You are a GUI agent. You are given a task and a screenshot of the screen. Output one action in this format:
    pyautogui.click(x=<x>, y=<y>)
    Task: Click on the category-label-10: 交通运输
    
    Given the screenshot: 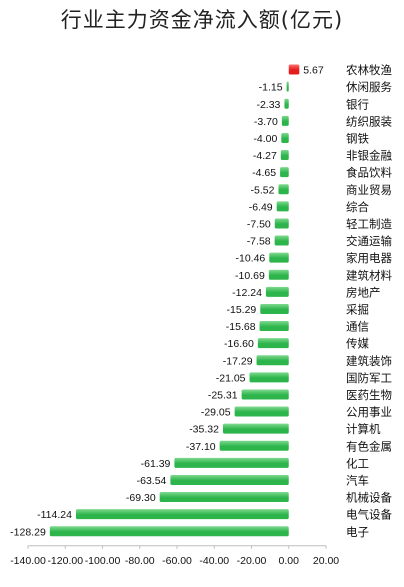 What is the action you would take?
    pyautogui.click(x=369, y=241)
    